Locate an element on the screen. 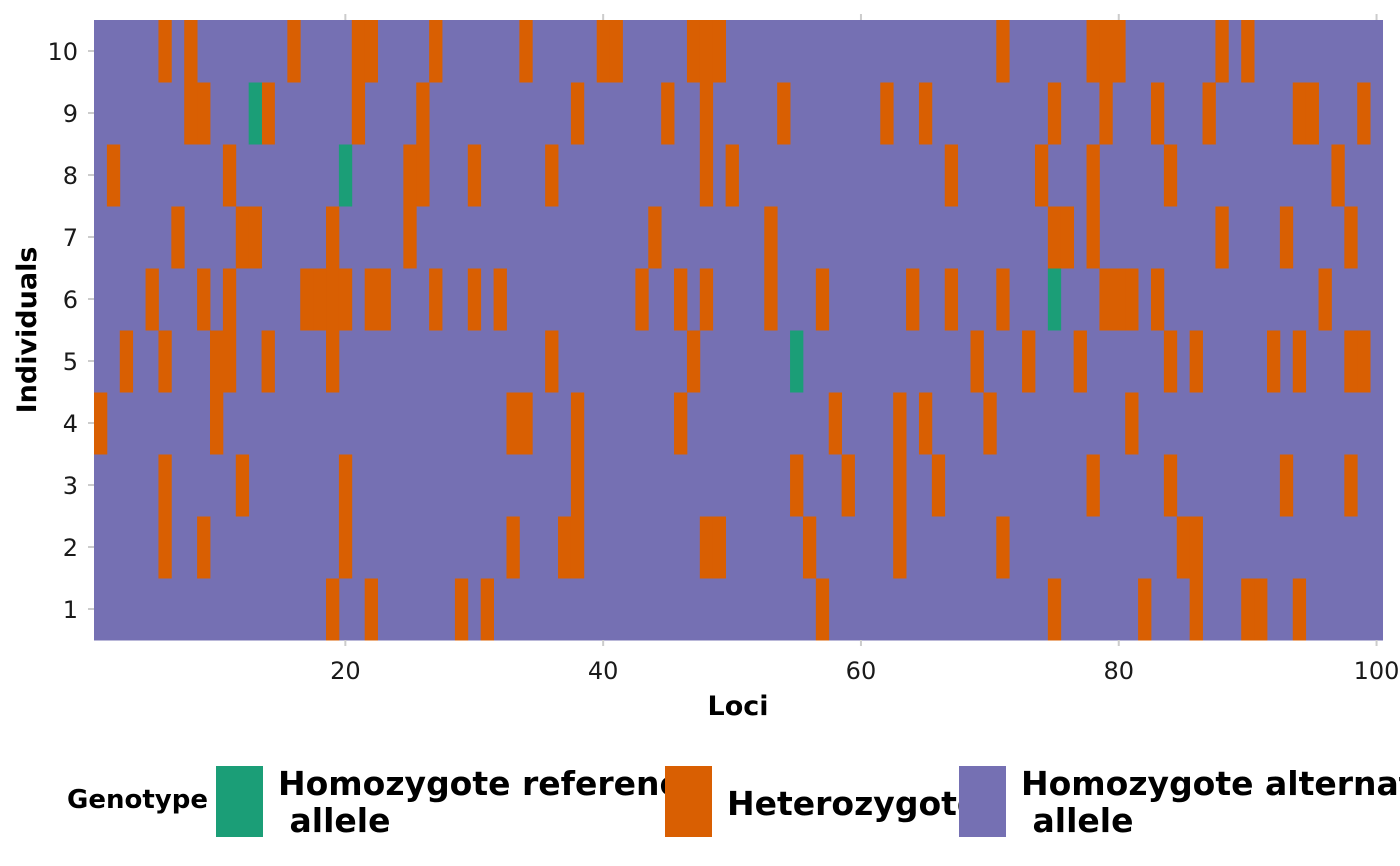  x-tick-label: 60 is located at coordinates (861, 671).